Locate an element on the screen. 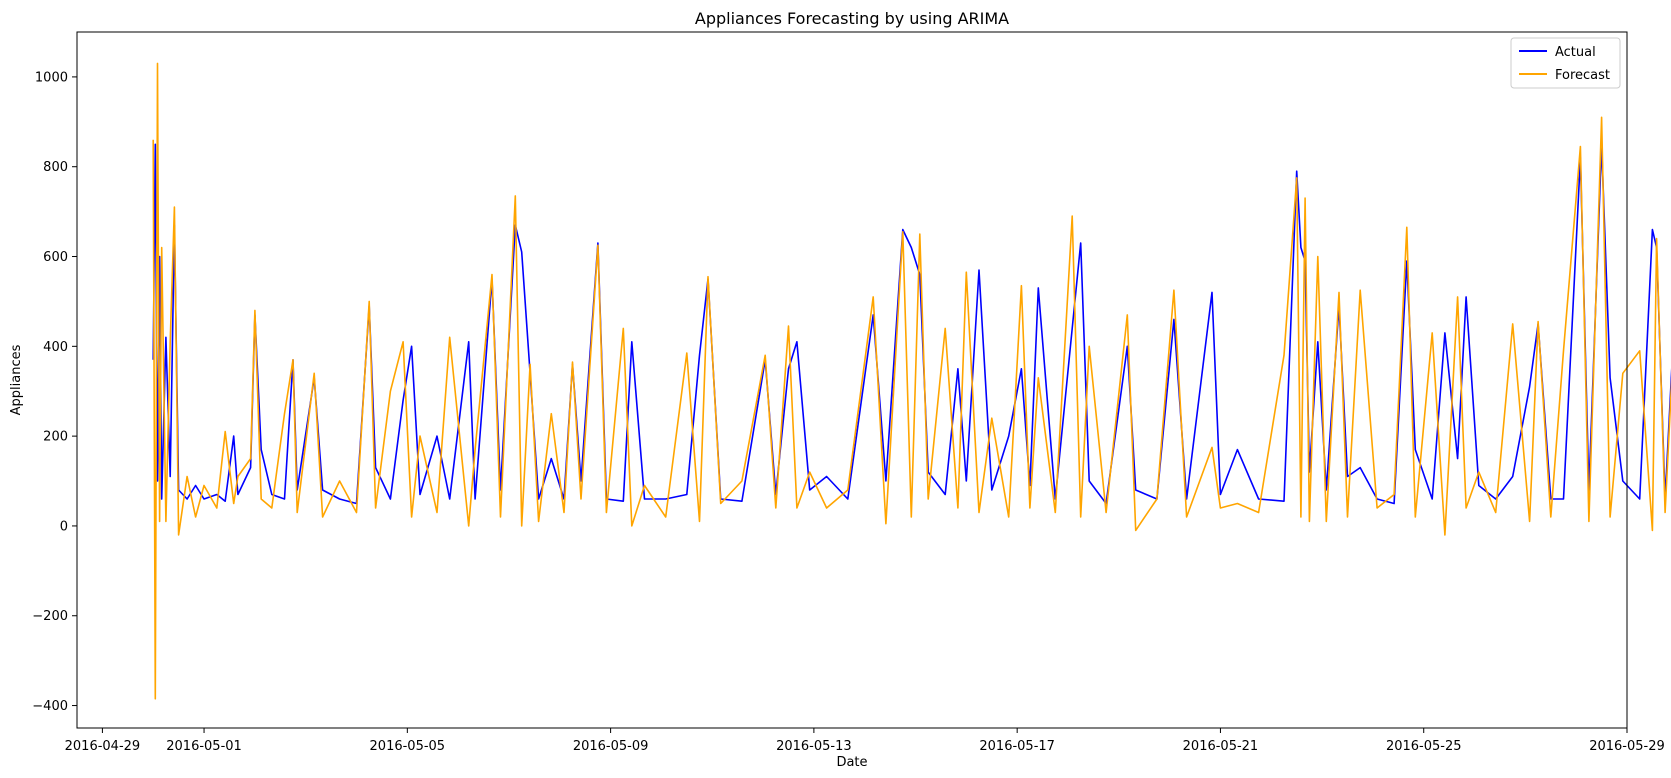 Image resolution: width=1671 pixels, height=778 pixels. x-tick-label: 2016-05-09 is located at coordinates (611, 746).